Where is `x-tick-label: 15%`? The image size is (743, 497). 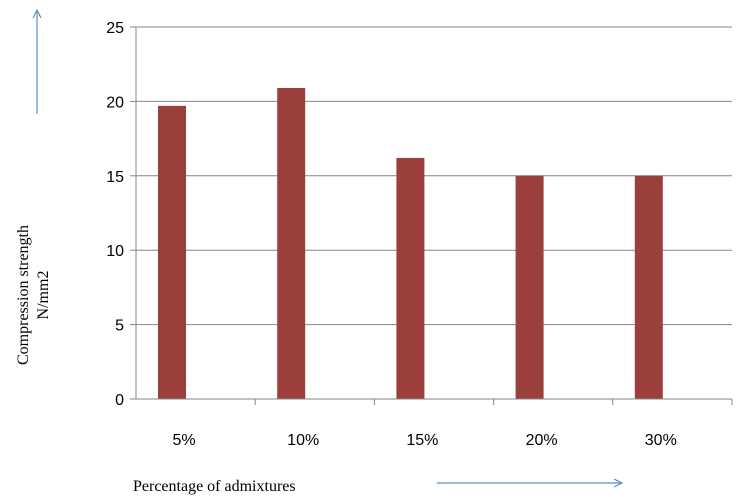
x-tick-label: 15% is located at coordinates (422, 440).